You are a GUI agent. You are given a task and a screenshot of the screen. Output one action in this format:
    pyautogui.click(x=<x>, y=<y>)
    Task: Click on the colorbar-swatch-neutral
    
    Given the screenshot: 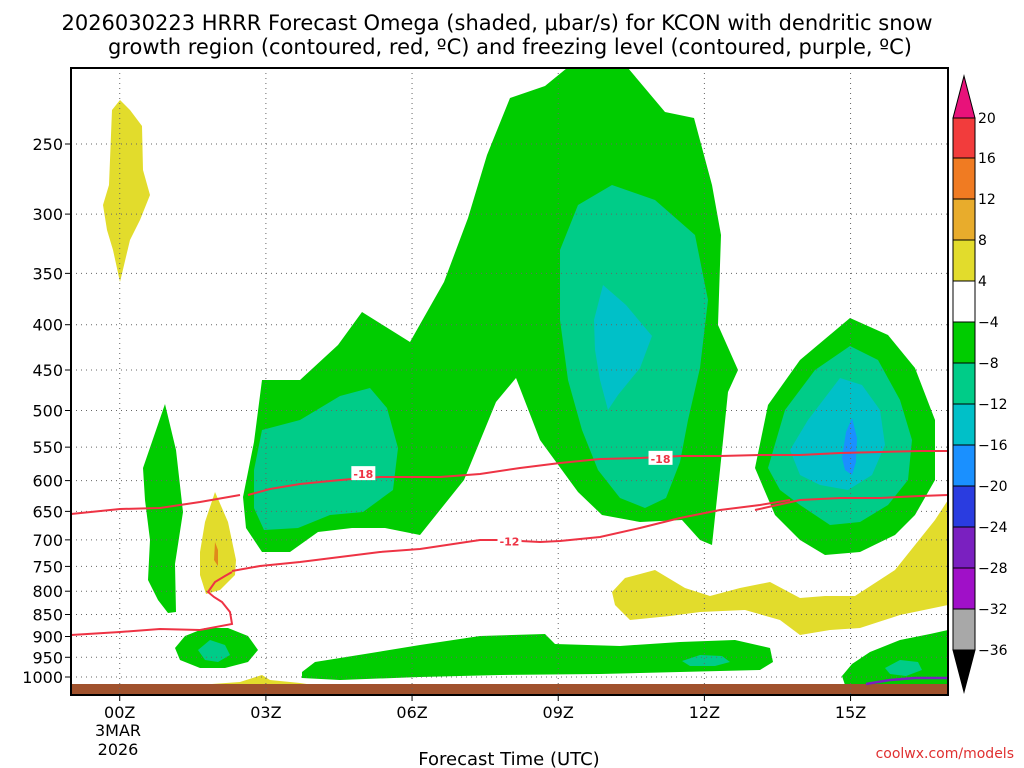 What is the action you would take?
    pyautogui.click(x=964, y=301)
    